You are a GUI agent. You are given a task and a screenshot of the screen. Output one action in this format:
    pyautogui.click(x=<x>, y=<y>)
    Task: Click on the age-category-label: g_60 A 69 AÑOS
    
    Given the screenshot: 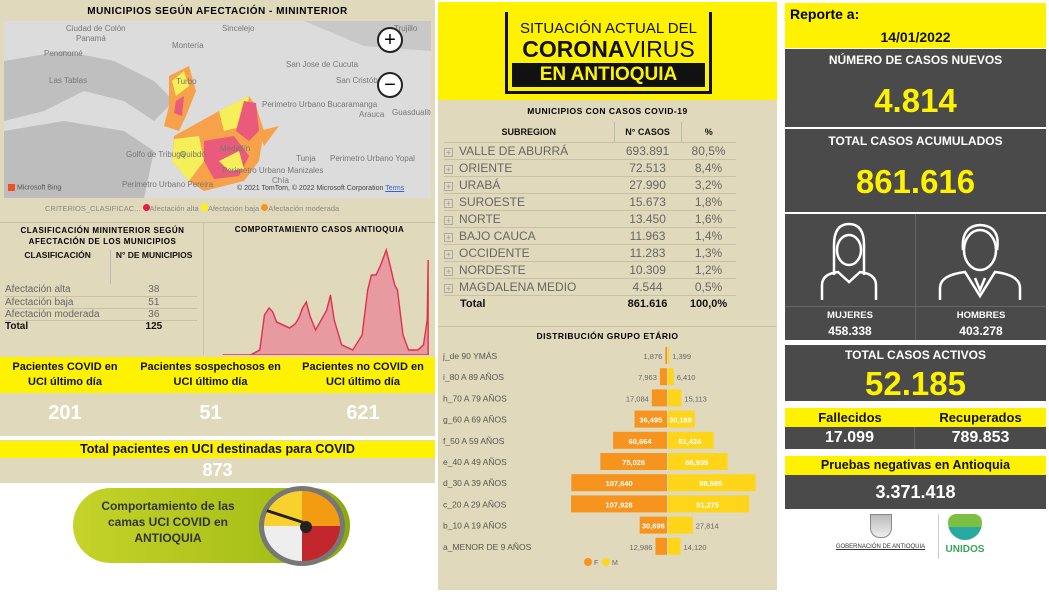 What is the action you would take?
    pyautogui.click(x=475, y=420)
    